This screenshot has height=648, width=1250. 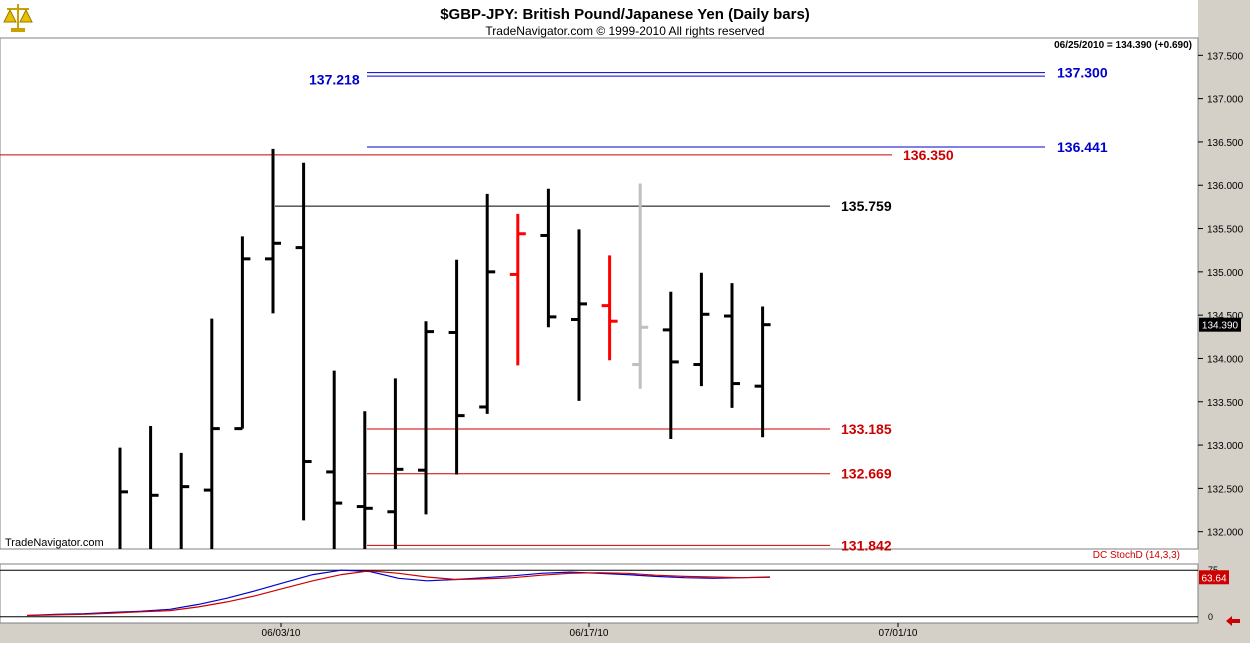 What do you see at coordinates (1082, 73) in the screenshot?
I see `level-label: 137.300` at bounding box center [1082, 73].